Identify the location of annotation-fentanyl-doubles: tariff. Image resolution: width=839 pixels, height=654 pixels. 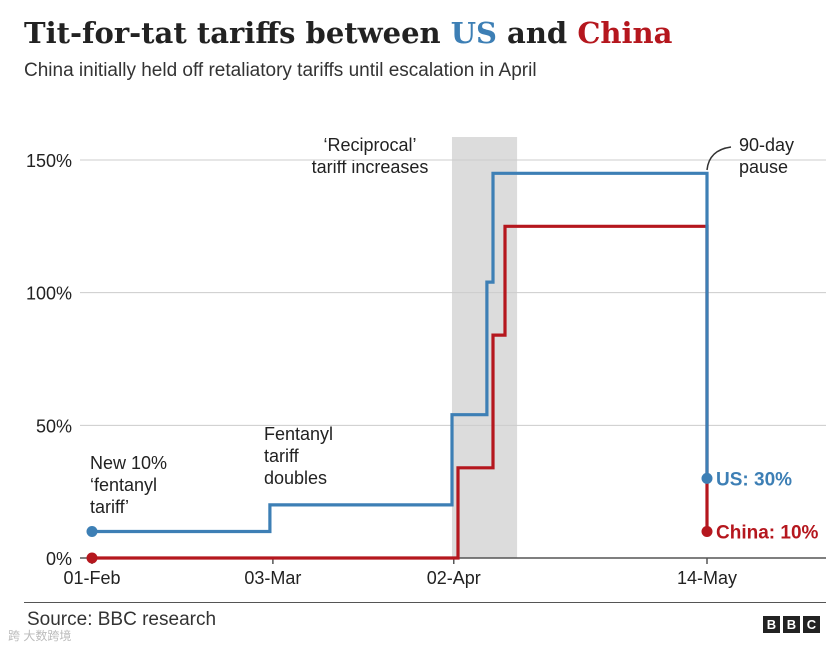
(282, 456).